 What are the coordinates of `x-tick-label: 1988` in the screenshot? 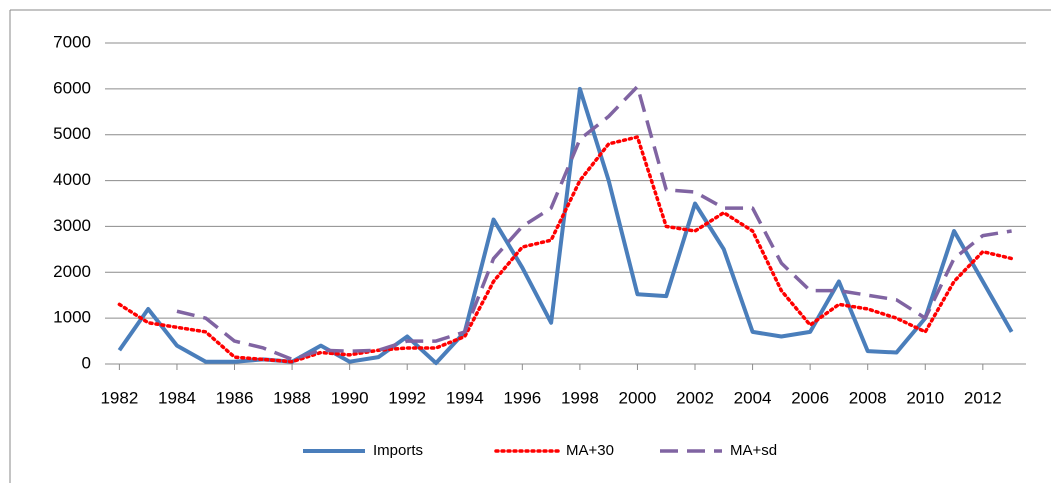 It's located at (292, 397).